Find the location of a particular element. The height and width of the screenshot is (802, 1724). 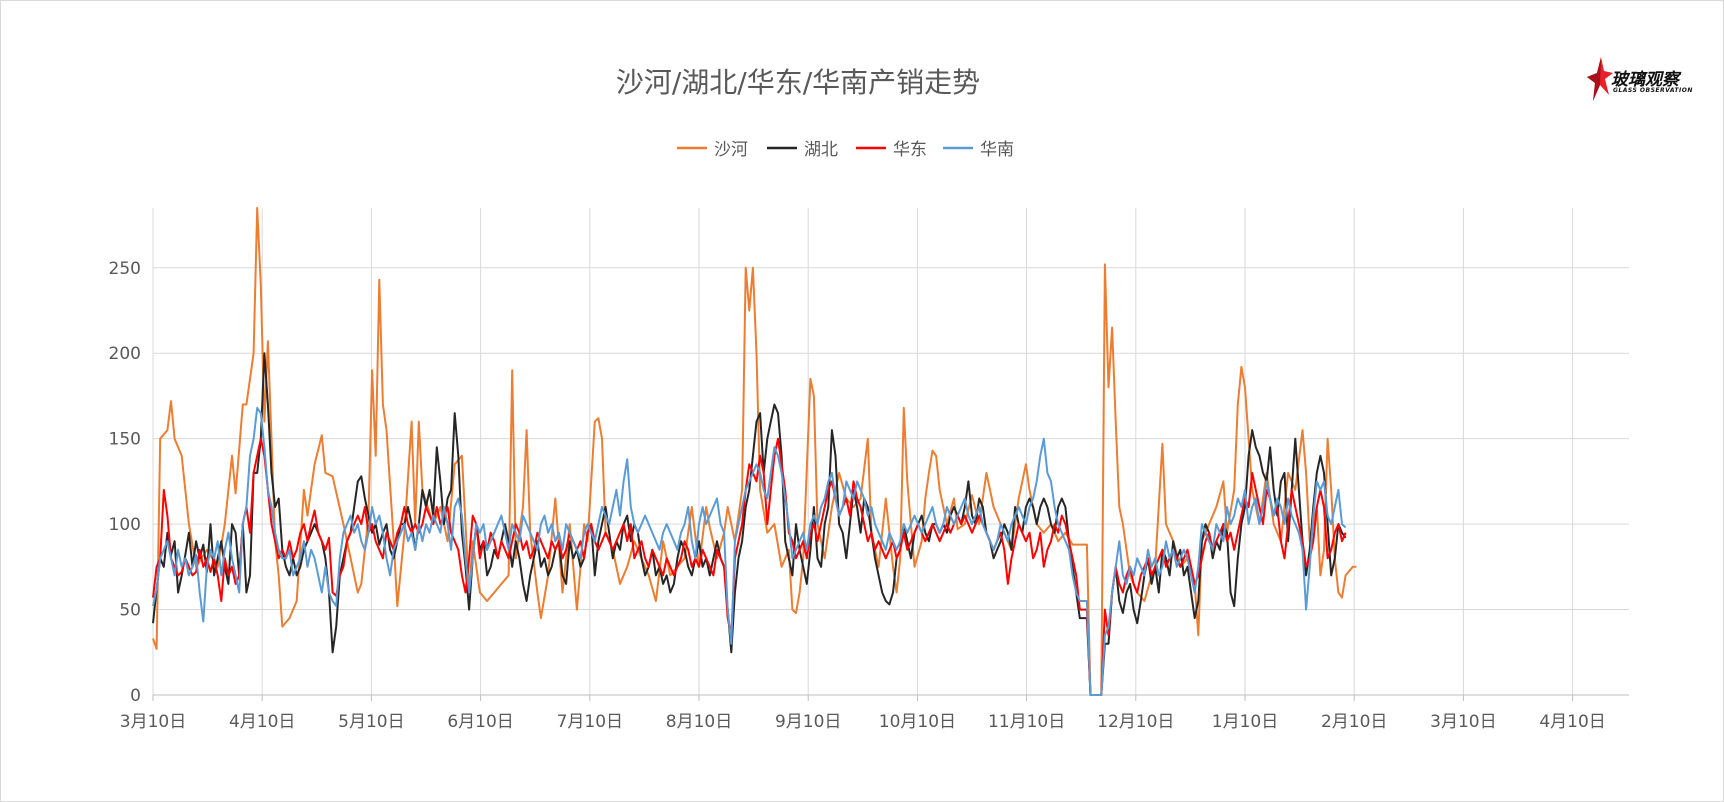

x-tick-label: 7月10日 is located at coordinates (590, 722).